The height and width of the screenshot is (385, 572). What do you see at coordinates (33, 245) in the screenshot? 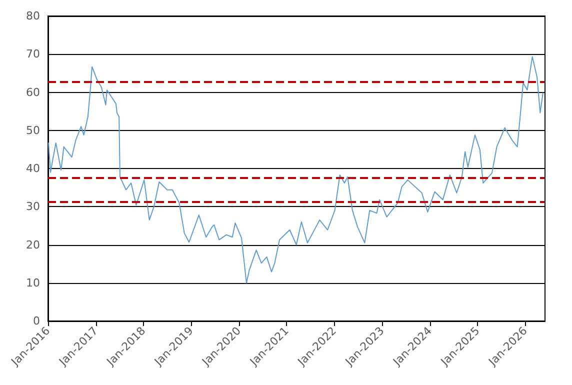
I see `y-tick-label: 20` at bounding box center [33, 245].